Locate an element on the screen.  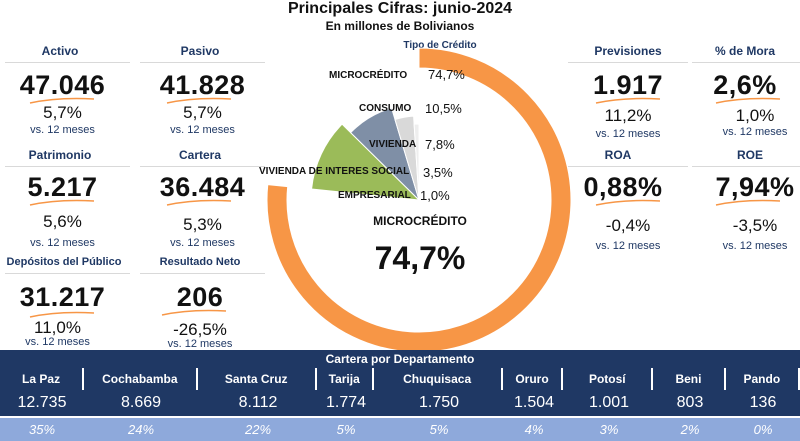
department-share: 3% is located at coordinates (609, 429).